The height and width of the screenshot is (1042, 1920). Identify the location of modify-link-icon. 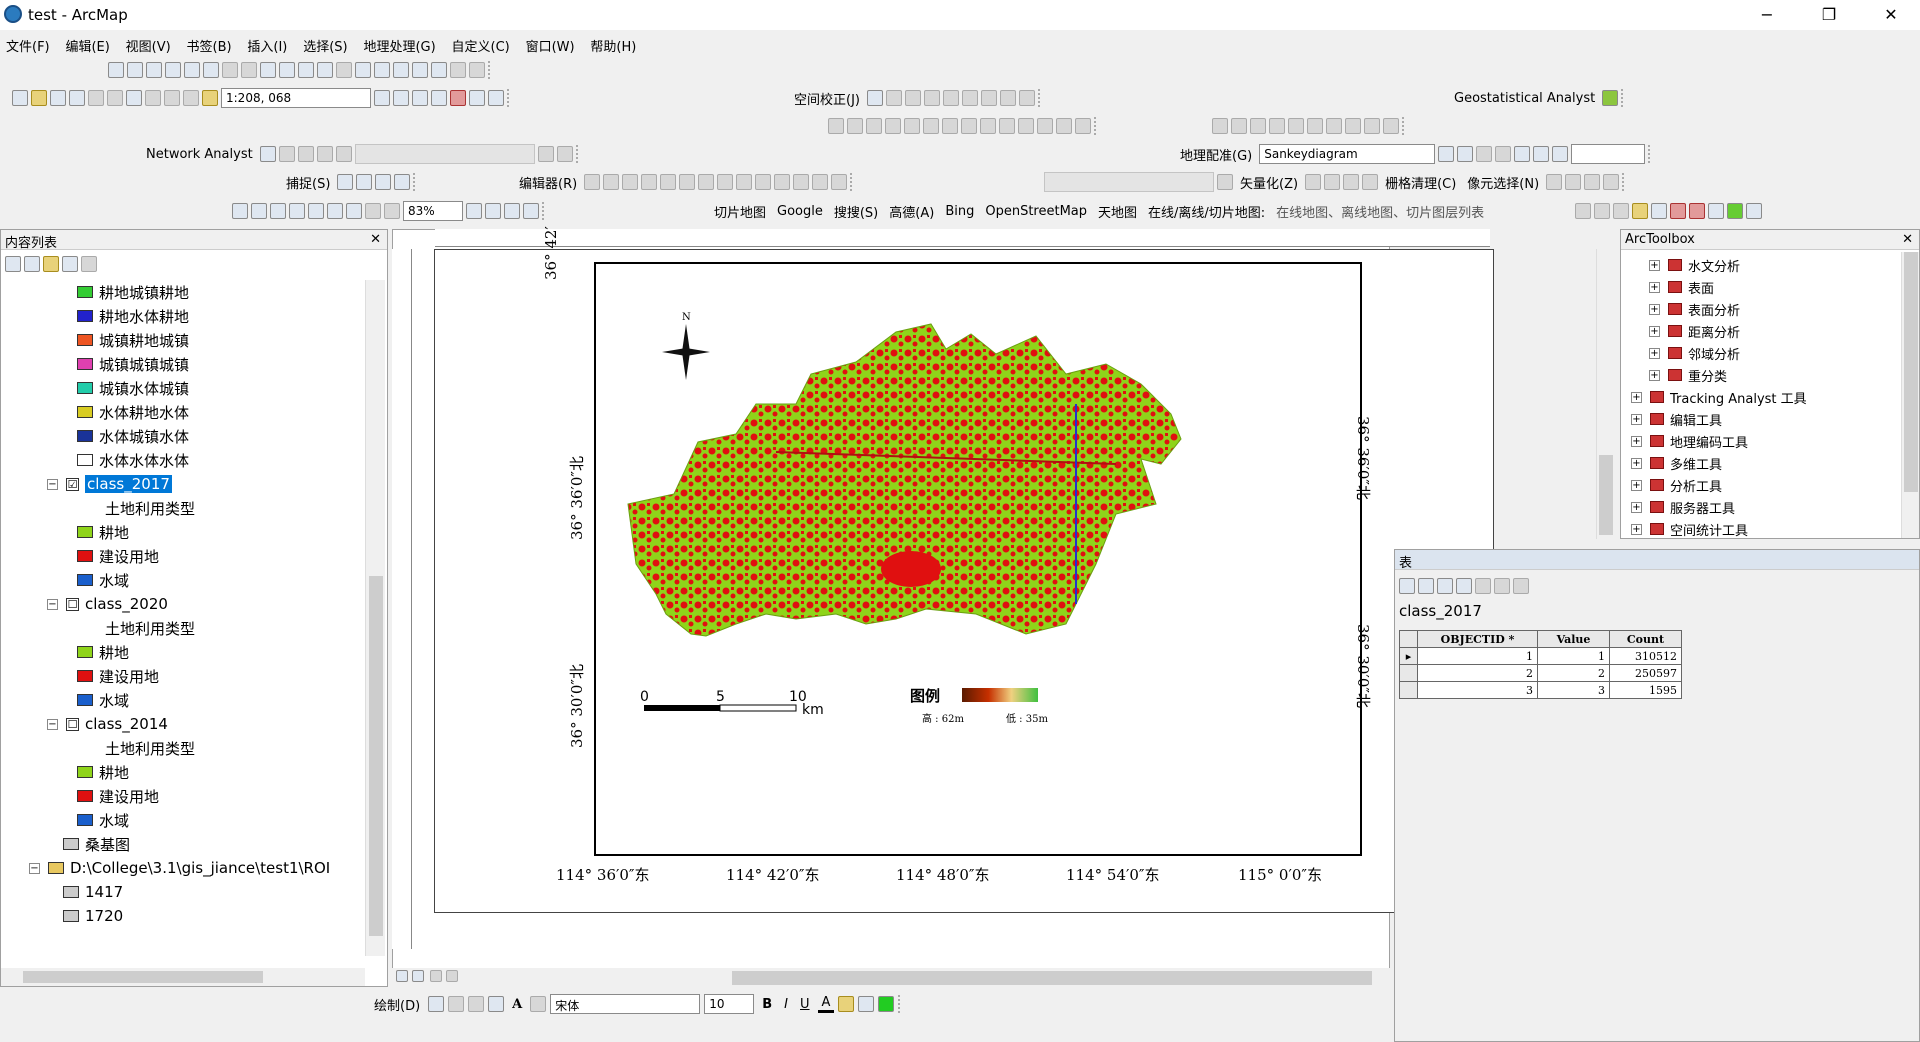
(912, 98).